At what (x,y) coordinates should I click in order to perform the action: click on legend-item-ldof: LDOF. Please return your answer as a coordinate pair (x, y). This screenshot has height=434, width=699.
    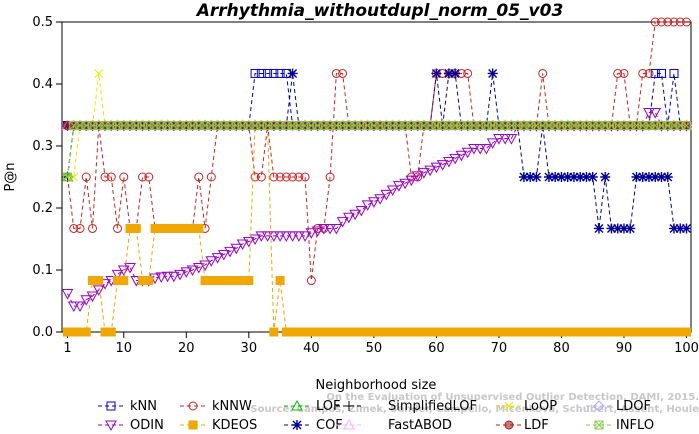
    Looking at the image, I should click on (618, 406).